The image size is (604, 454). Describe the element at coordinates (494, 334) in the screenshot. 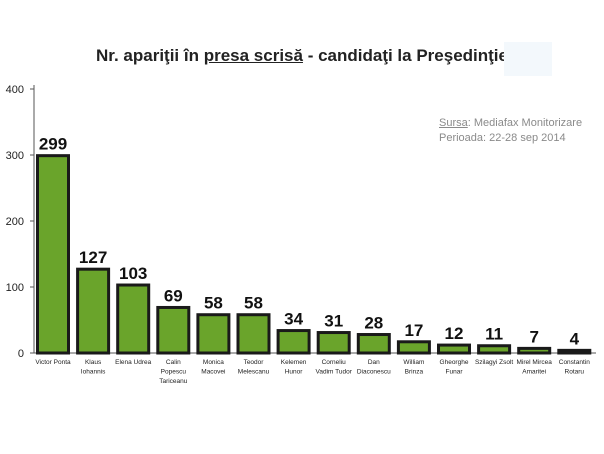

I see `data-label: 11` at that location.